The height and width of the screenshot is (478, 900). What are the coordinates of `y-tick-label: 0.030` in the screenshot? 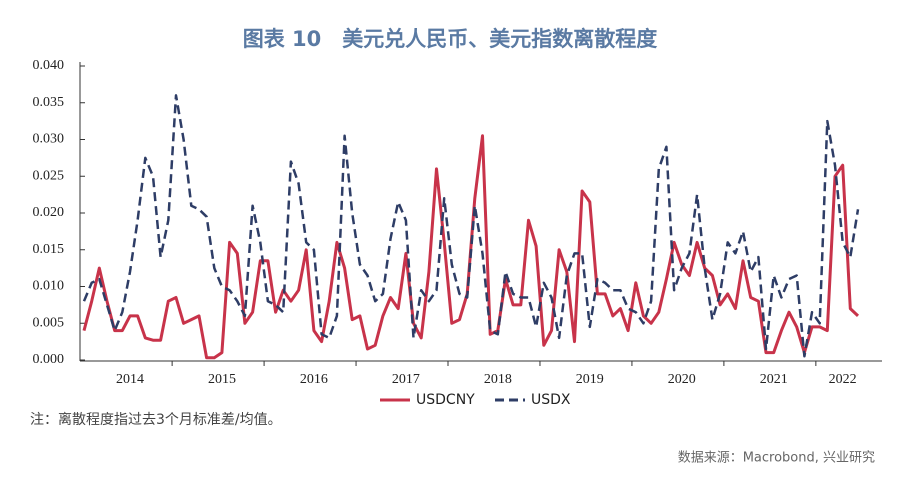 It's located at (49, 139).